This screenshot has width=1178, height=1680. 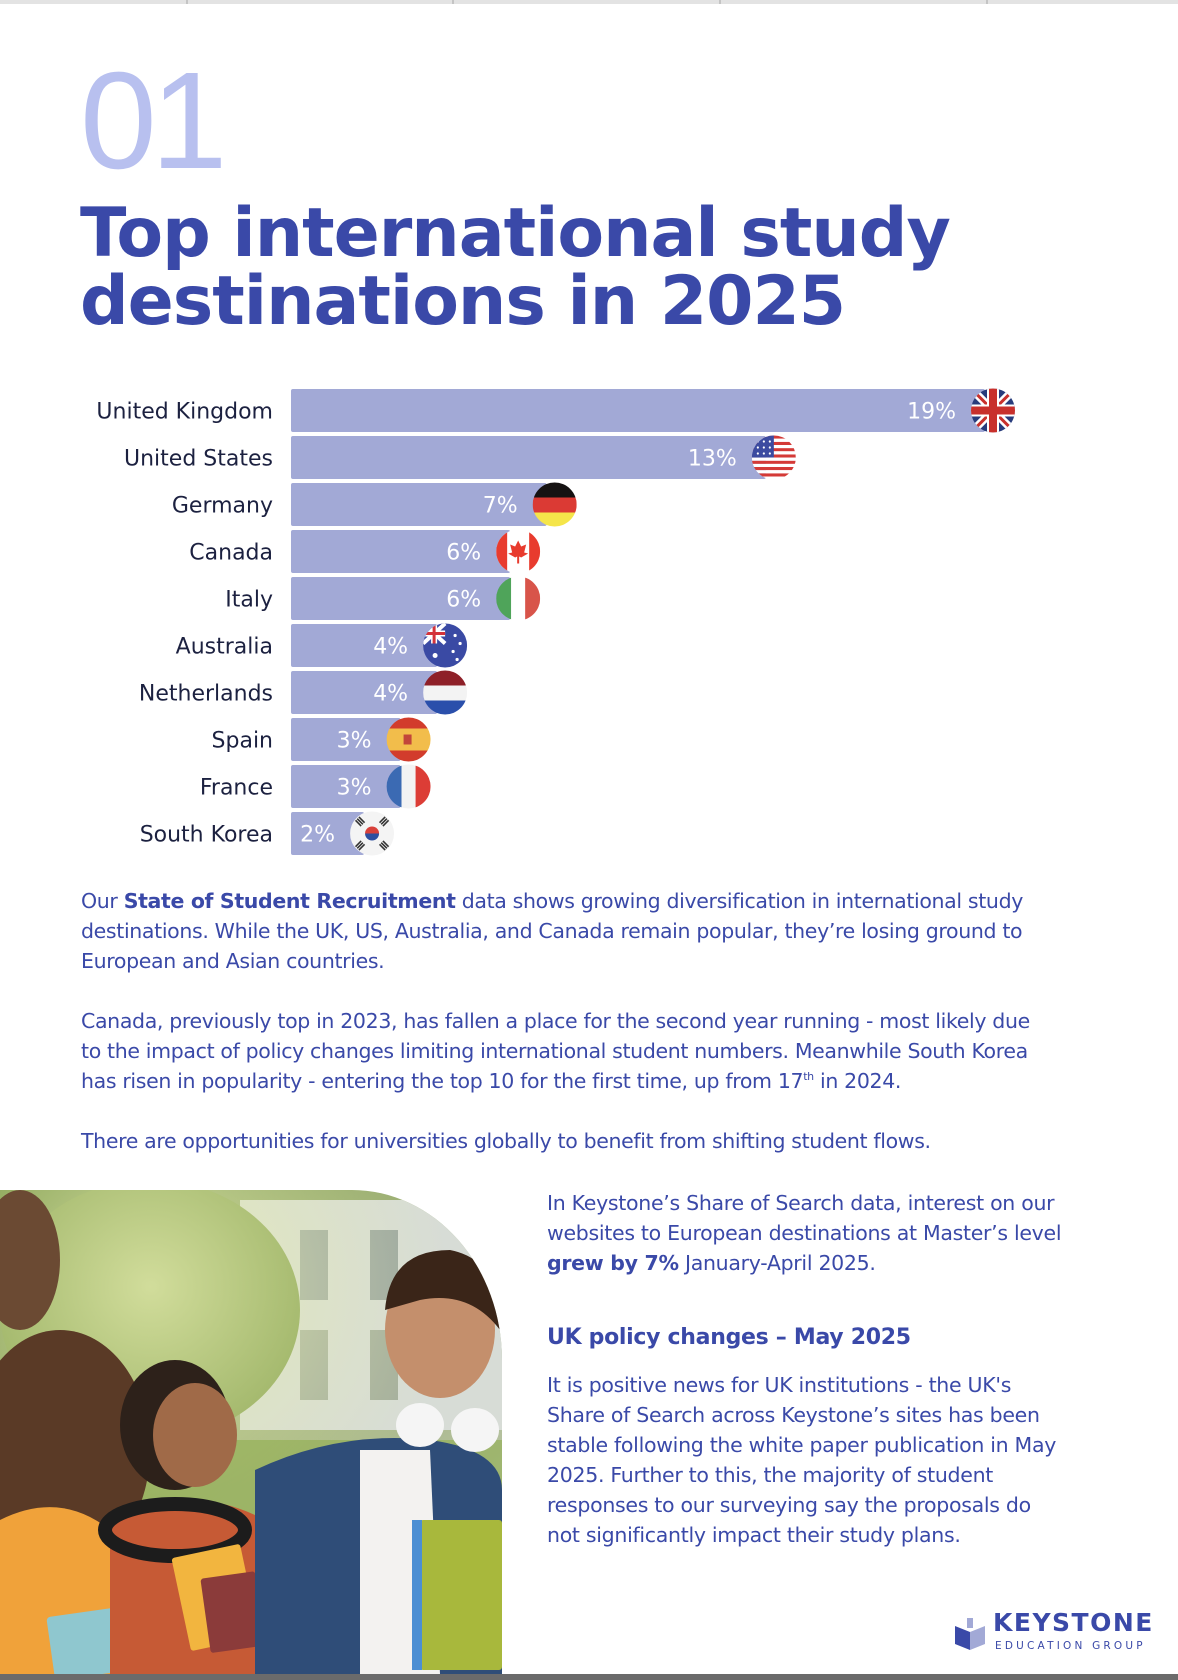 What do you see at coordinates (1070, 1646) in the screenshot?
I see `logo-subtitle: EDUCATION GROUP` at bounding box center [1070, 1646].